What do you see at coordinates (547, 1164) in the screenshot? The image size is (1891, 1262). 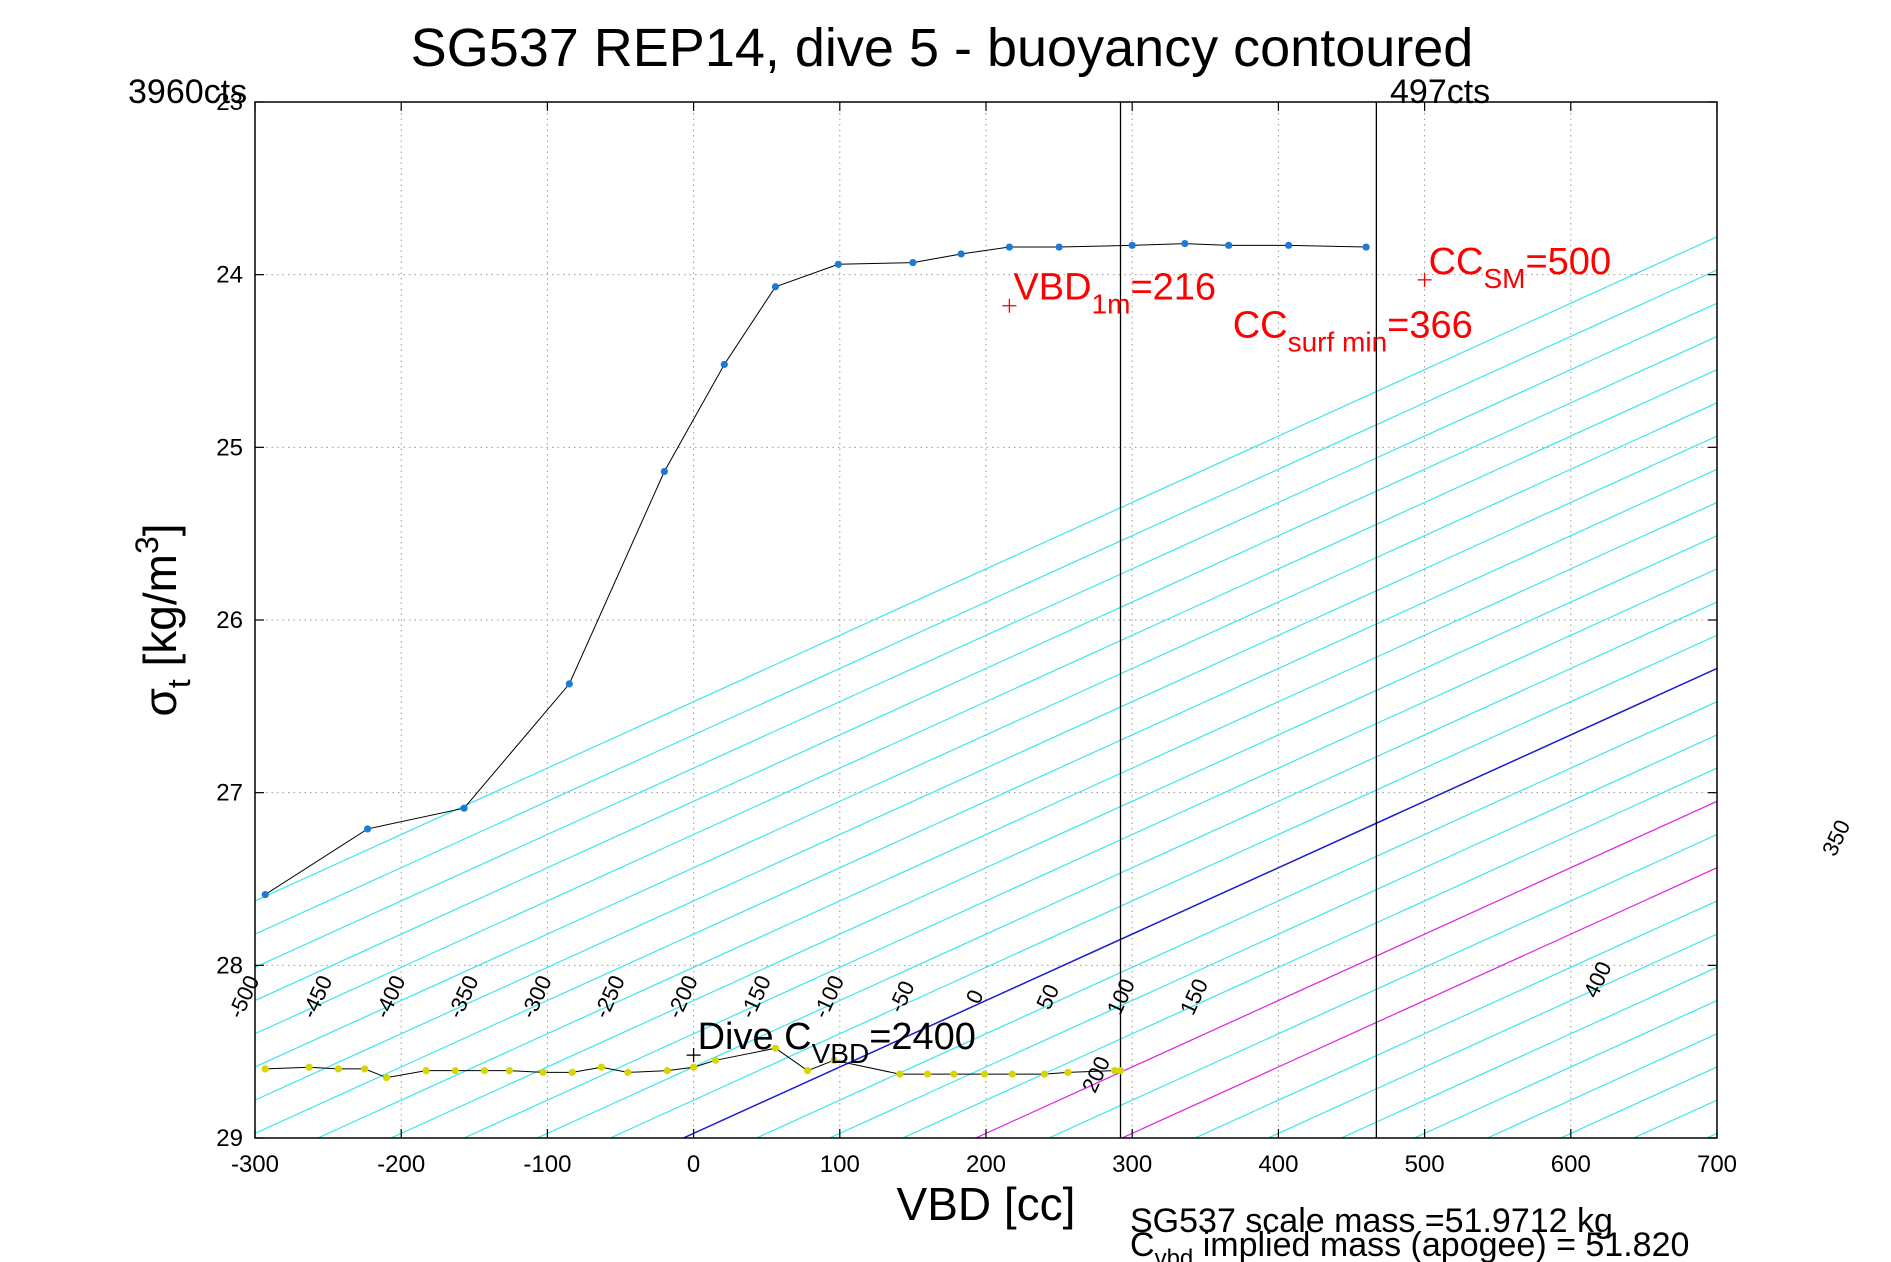 I see `x-tick-label: -100` at bounding box center [547, 1164].